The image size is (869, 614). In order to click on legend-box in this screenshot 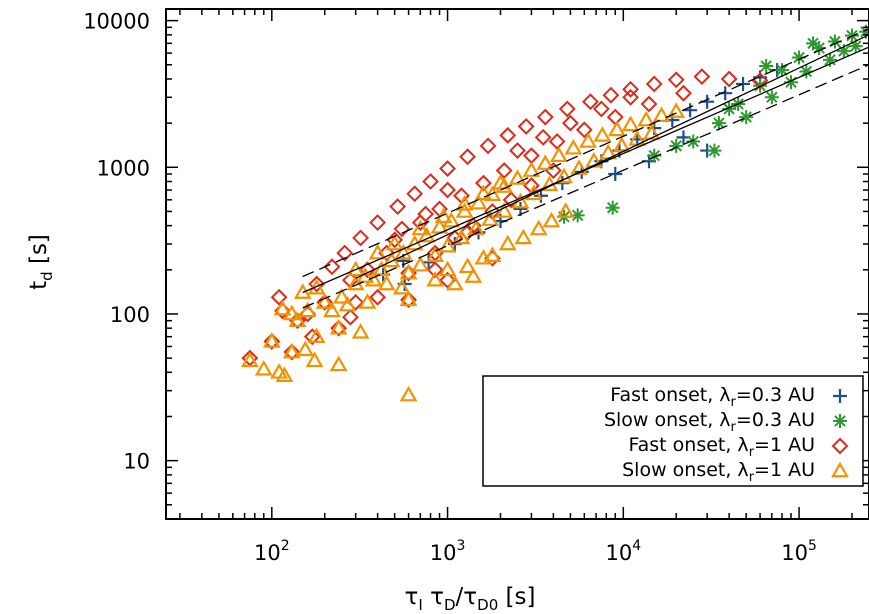, I will do `click(673, 431)`.